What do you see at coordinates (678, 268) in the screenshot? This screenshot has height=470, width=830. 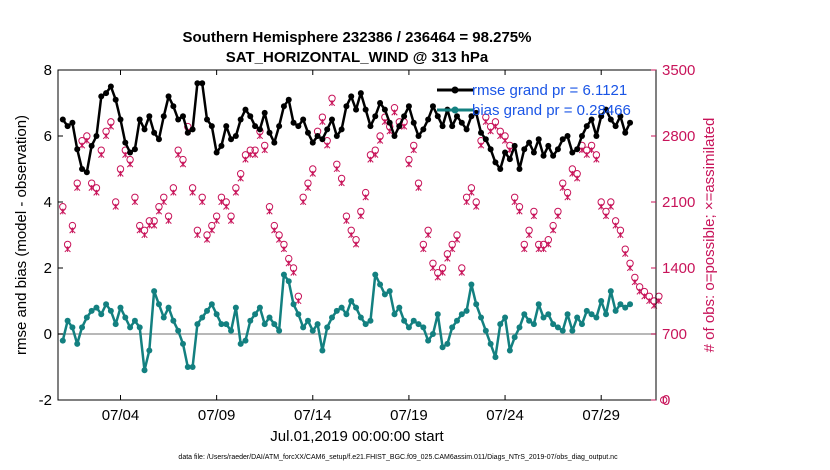 I see `y-right-tick-label: 1400` at bounding box center [678, 268].